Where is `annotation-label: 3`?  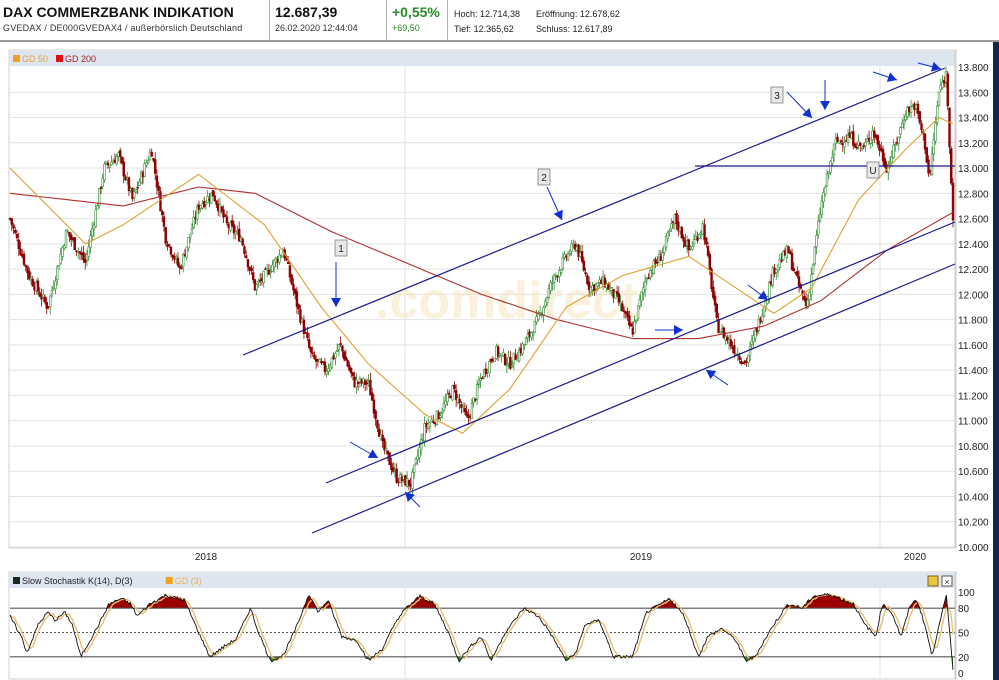 annotation-label: 3 is located at coordinates (777, 96).